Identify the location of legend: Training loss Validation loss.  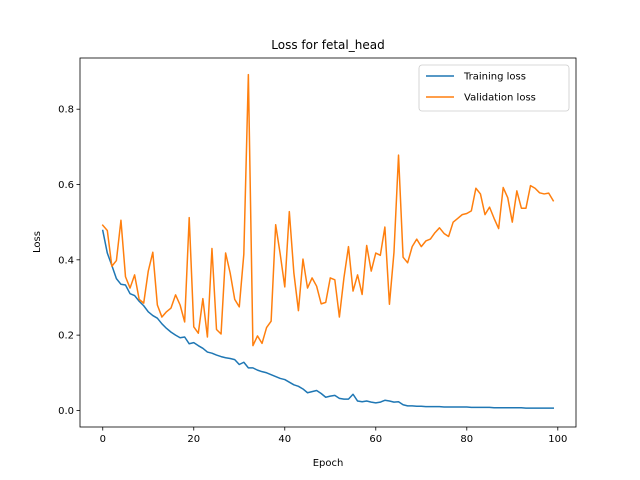
(494, 88).